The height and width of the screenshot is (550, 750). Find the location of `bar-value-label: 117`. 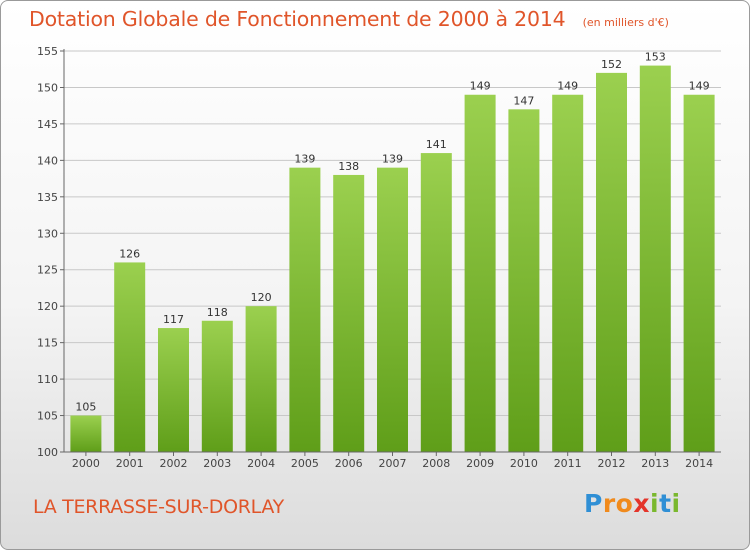

bar-value-label: 117 is located at coordinates (173, 319).